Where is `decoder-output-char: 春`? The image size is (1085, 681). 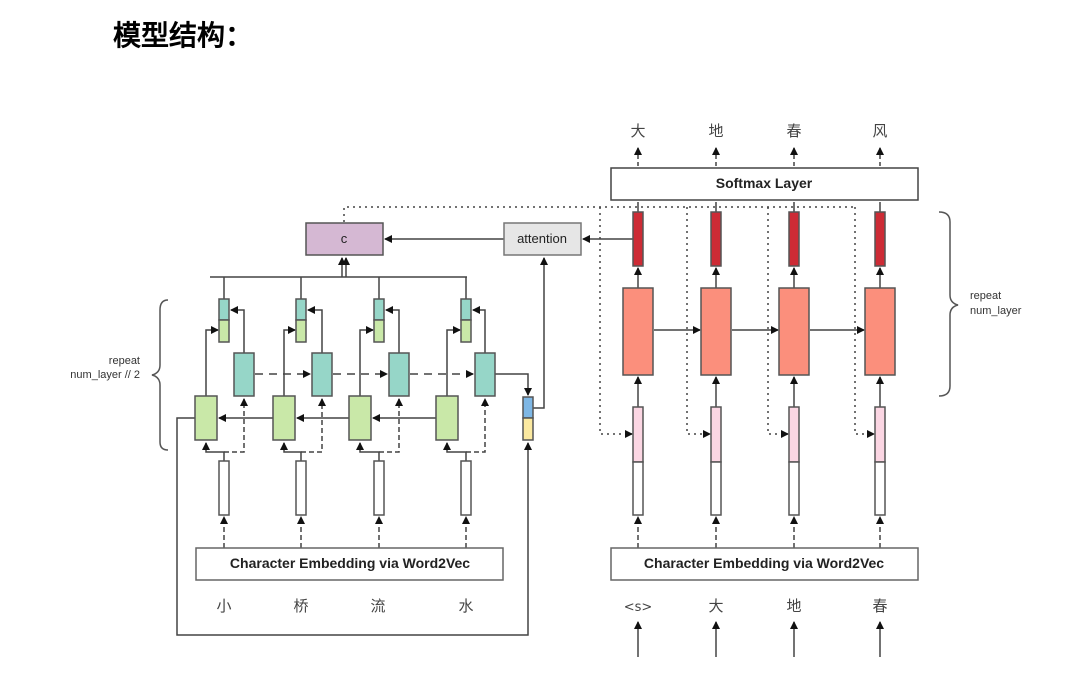 decoder-output-char: 春 is located at coordinates (793, 131).